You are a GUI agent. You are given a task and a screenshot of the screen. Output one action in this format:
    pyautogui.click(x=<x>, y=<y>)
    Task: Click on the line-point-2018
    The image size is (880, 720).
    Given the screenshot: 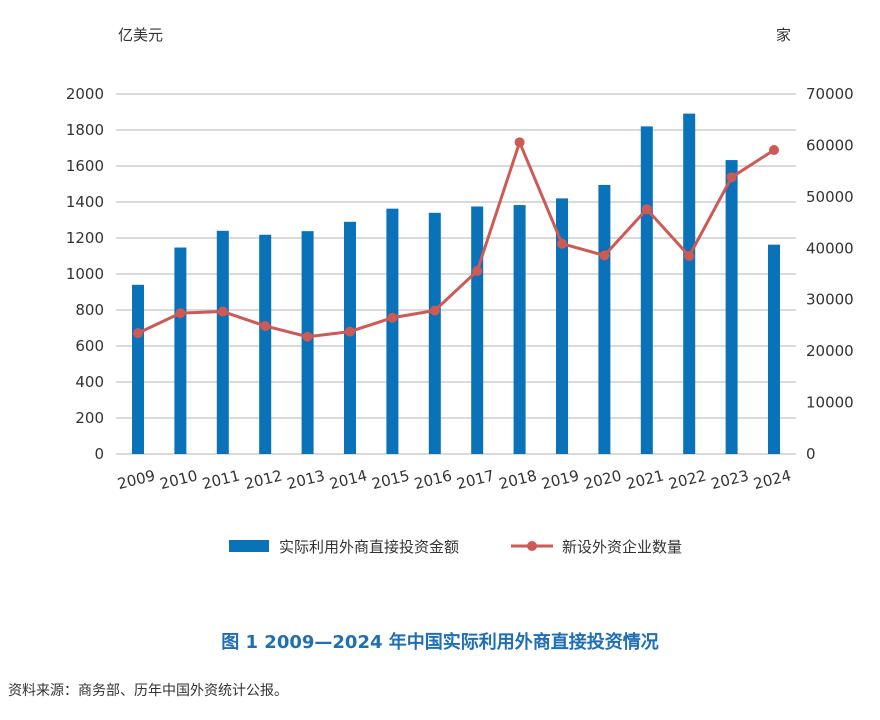 What is the action you would take?
    pyautogui.click(x=519, y=142)
    